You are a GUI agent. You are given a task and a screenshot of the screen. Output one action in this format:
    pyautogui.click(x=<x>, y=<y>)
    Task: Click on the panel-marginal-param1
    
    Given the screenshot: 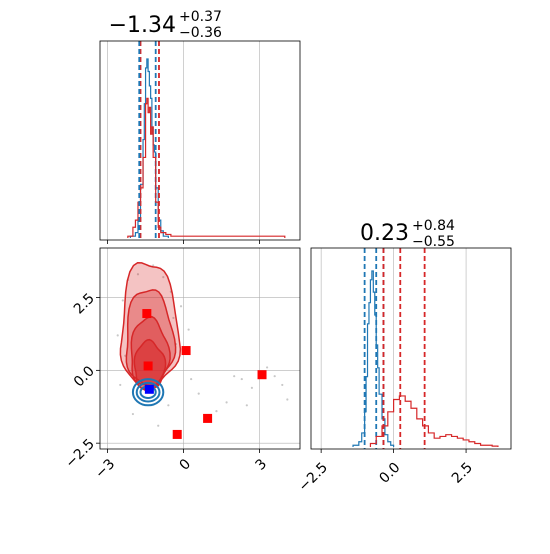 What is the action you would take?
    pyautogui.click(x=200, y=142)
    